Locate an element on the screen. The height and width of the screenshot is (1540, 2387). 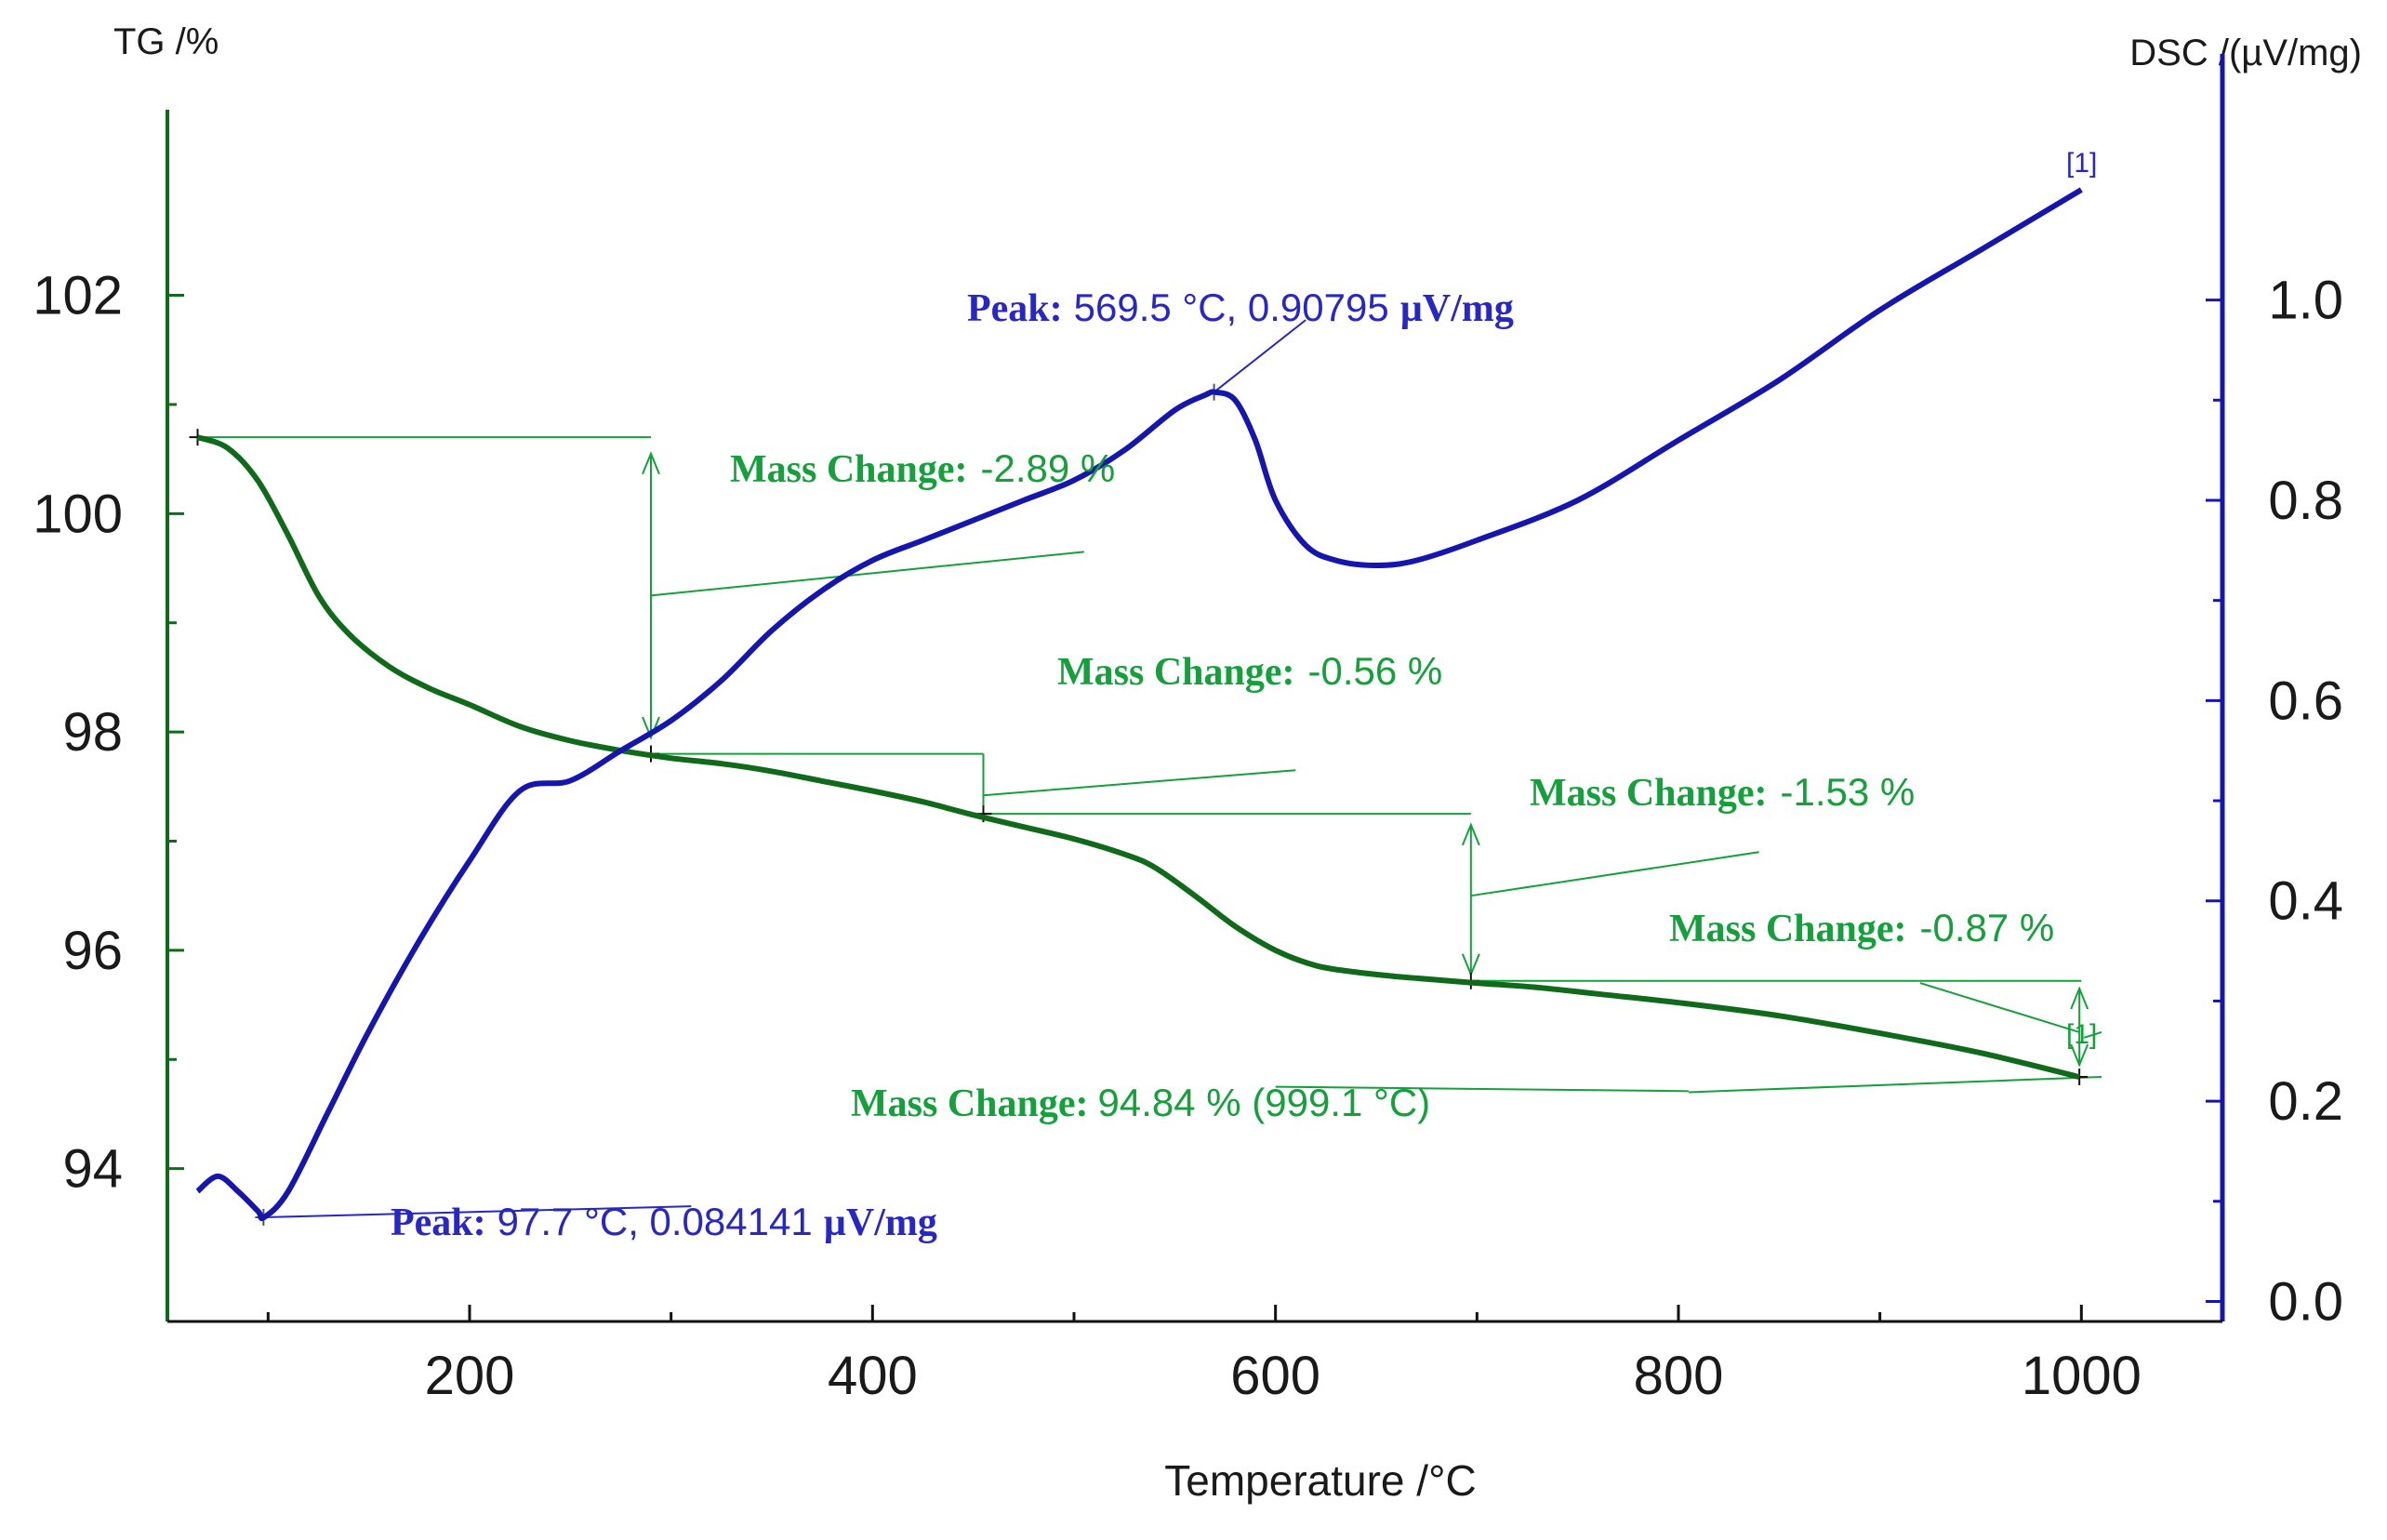
y-right-tick-label: 0.2 is located at coordinates (2305, 1101).